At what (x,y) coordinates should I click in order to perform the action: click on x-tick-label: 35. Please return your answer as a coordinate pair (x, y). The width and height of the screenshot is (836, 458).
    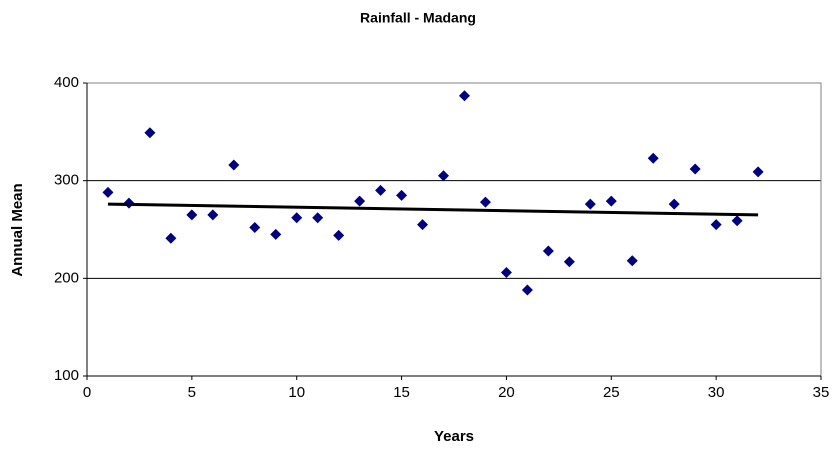
    Looking at the image, I should click on (821, 392).